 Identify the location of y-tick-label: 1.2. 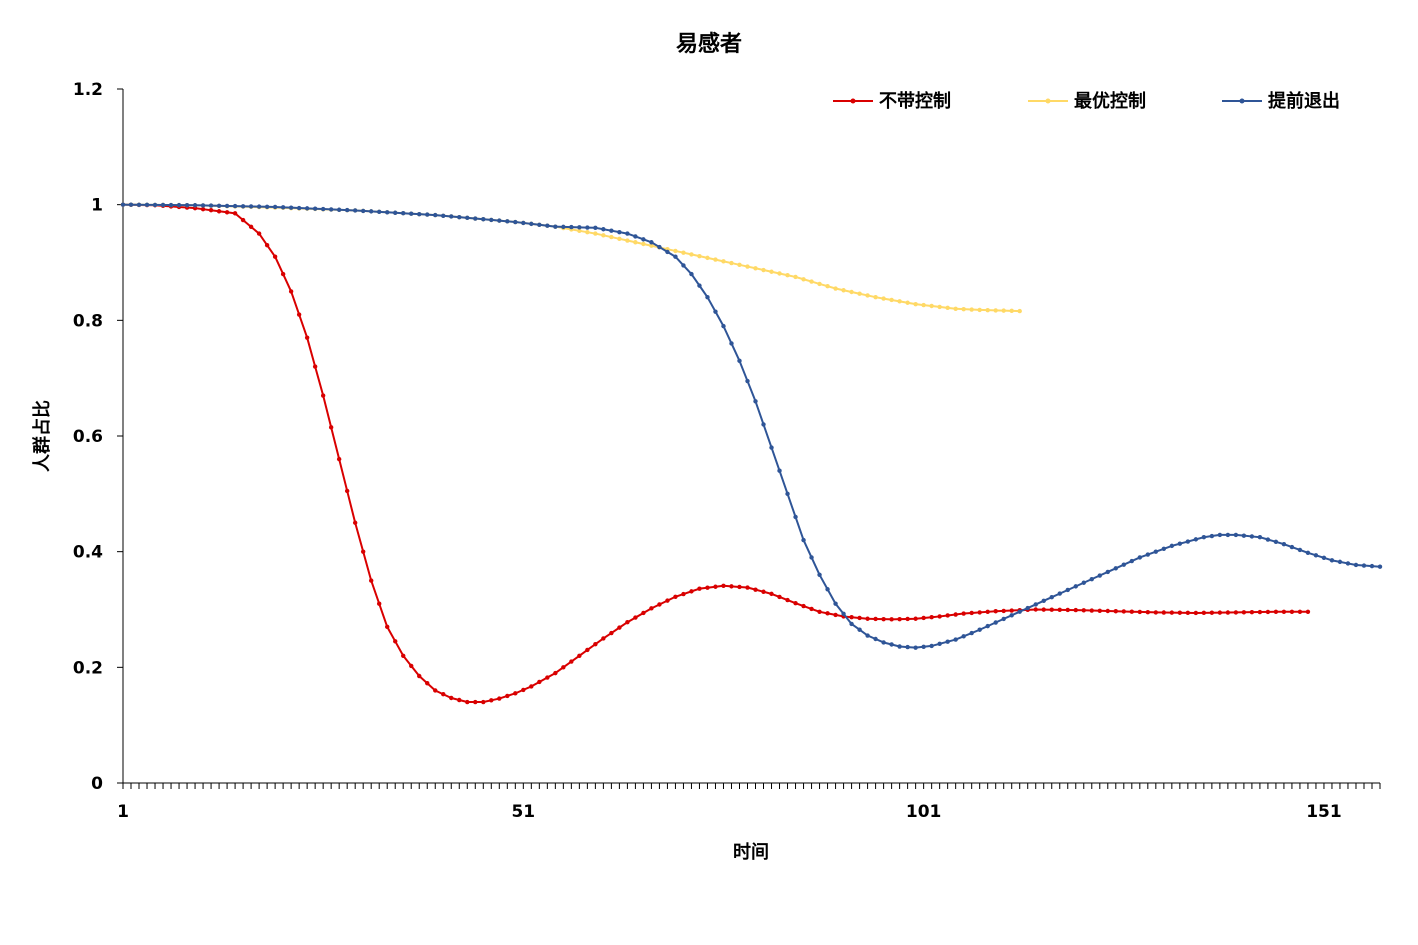
(88, 90).